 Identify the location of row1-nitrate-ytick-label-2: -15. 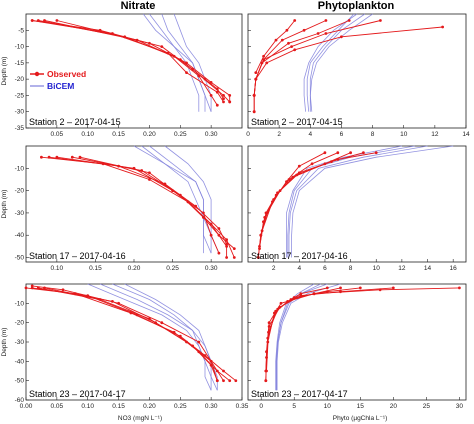
(20, 63).